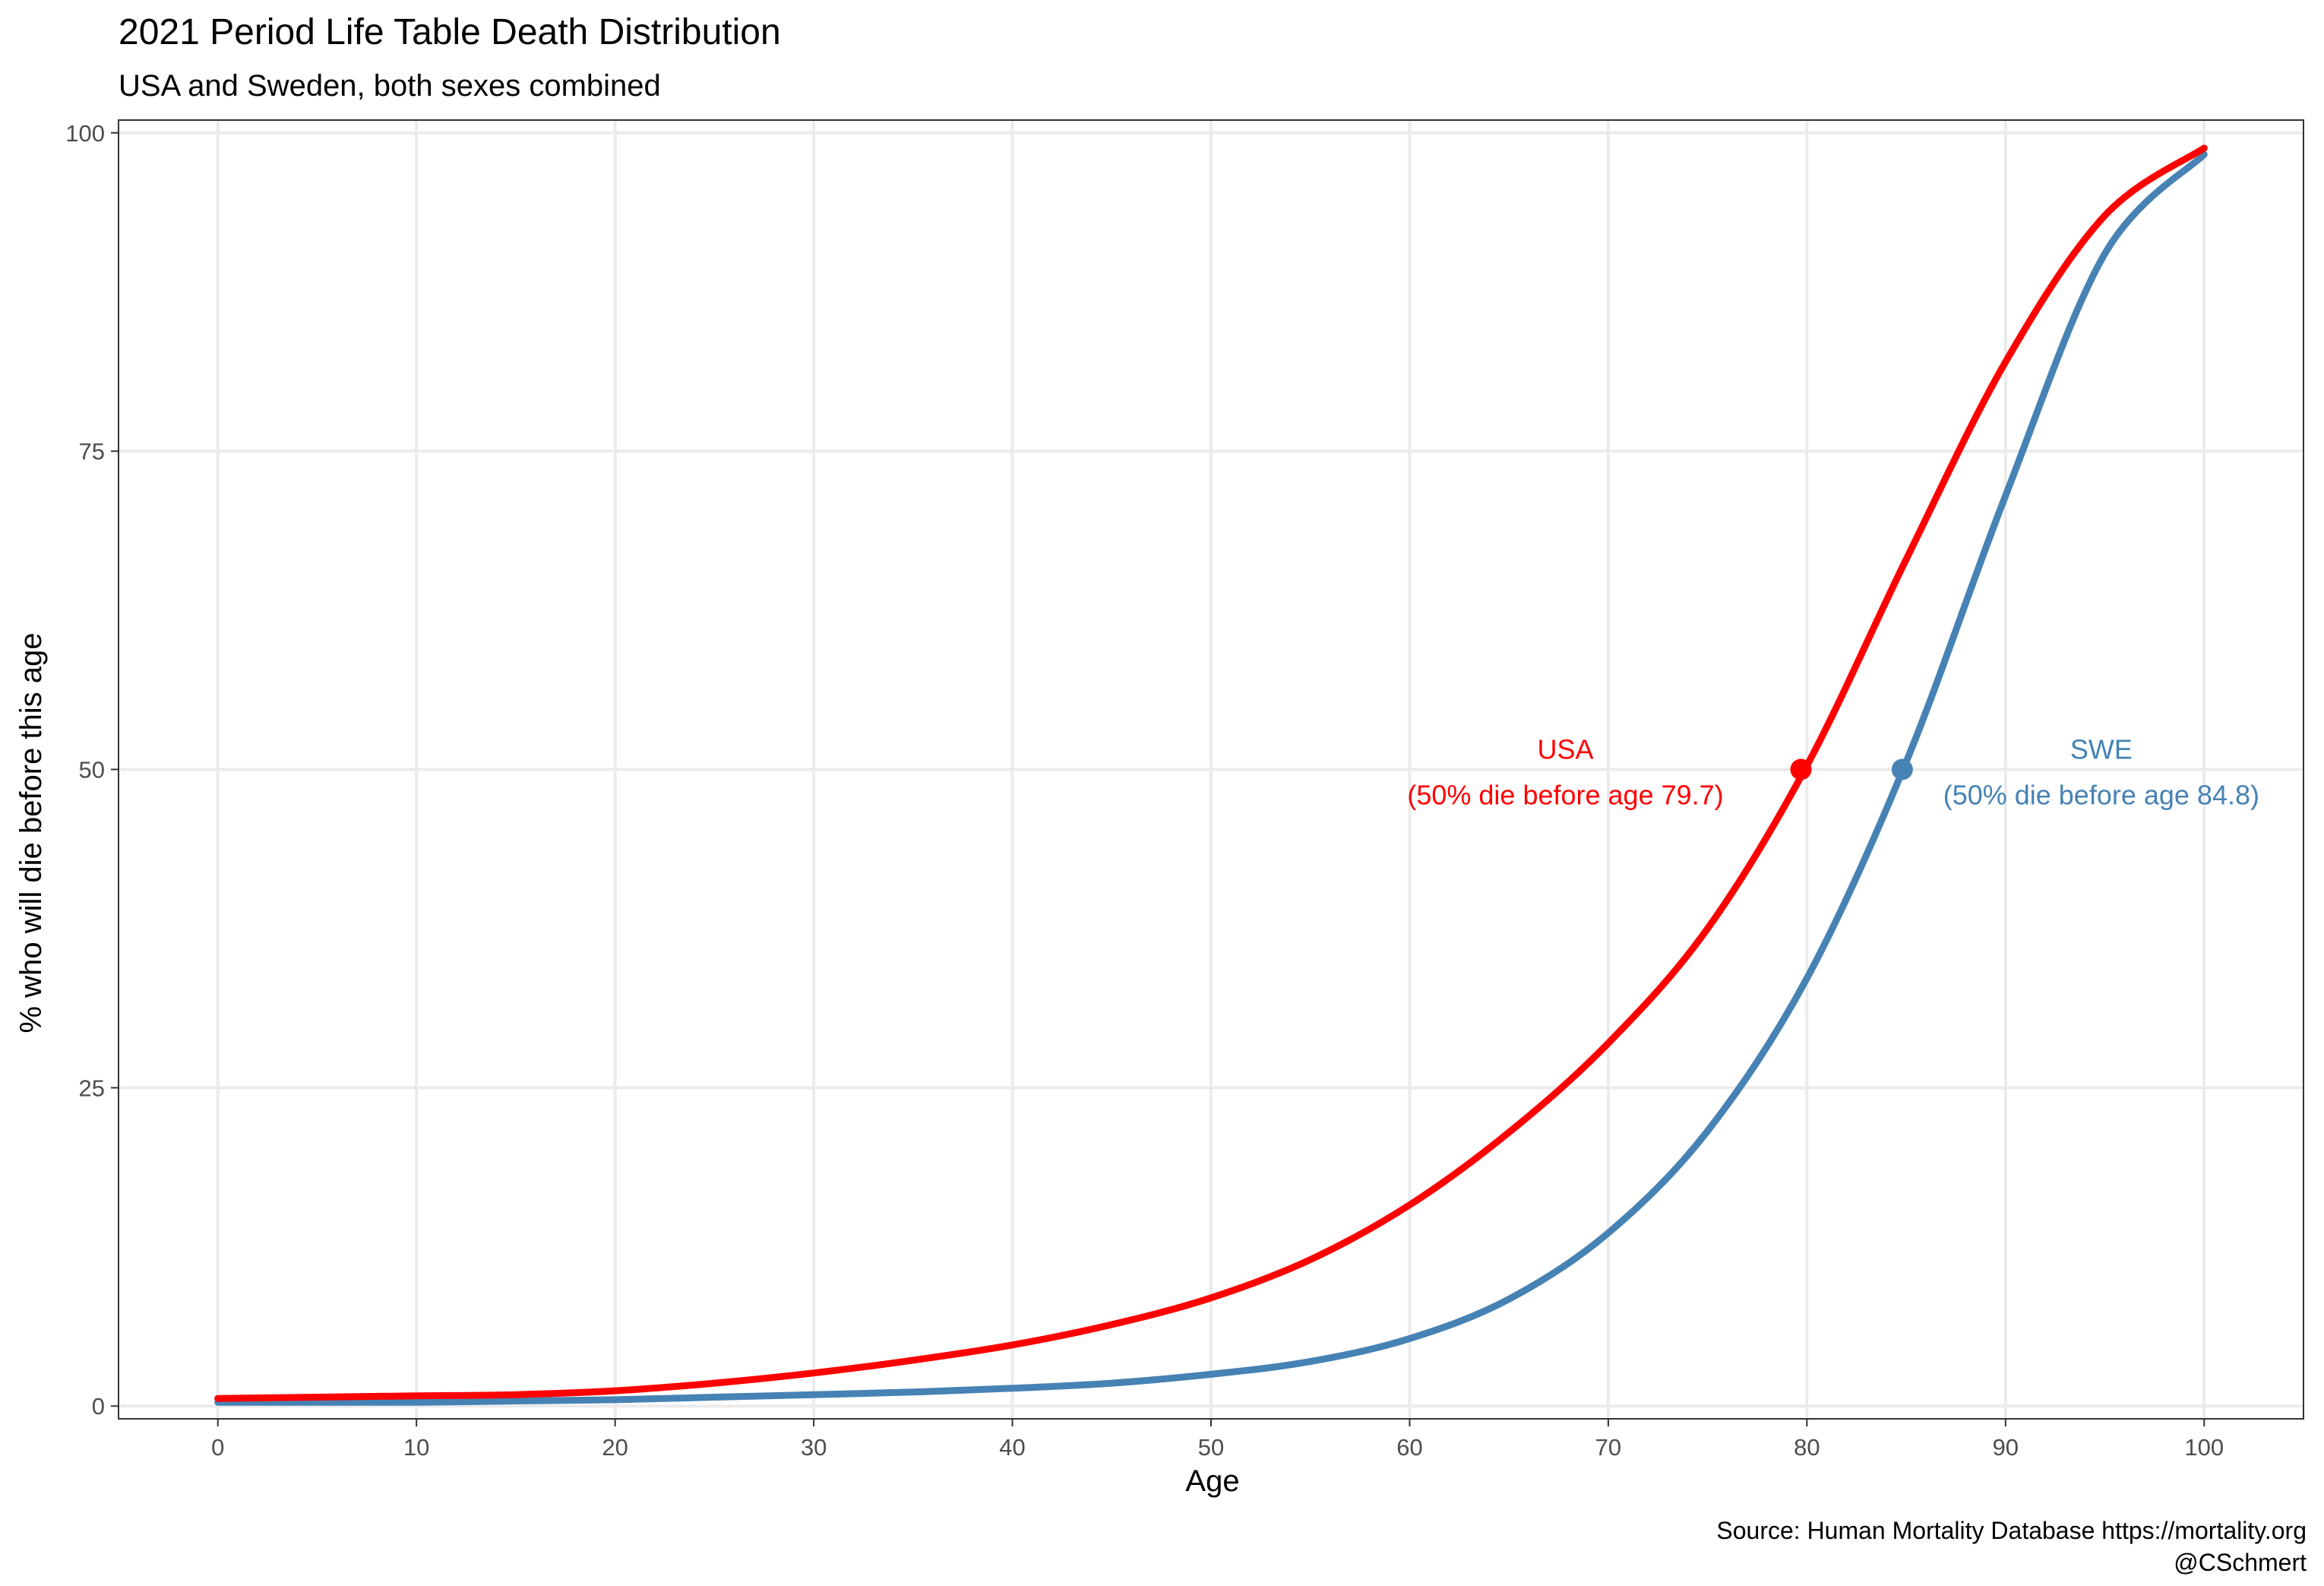 This screenshot has height=1586, width=2324. What do you see at coordinates (2101, 749) in the screenshot?
I see `annotation-swe-name: SWE` at bounding box center [2101, 749].